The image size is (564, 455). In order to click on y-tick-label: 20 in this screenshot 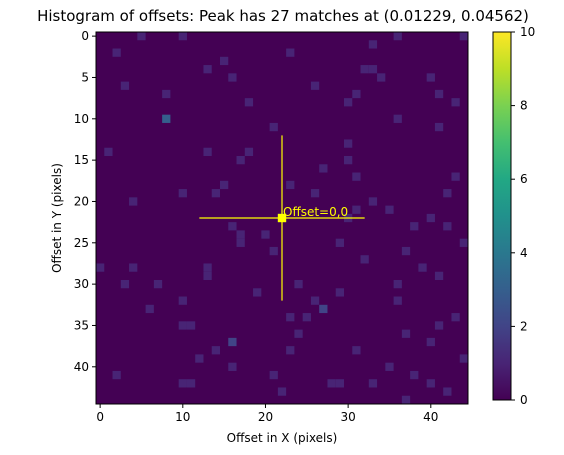, I will do `click(81, 201)`.